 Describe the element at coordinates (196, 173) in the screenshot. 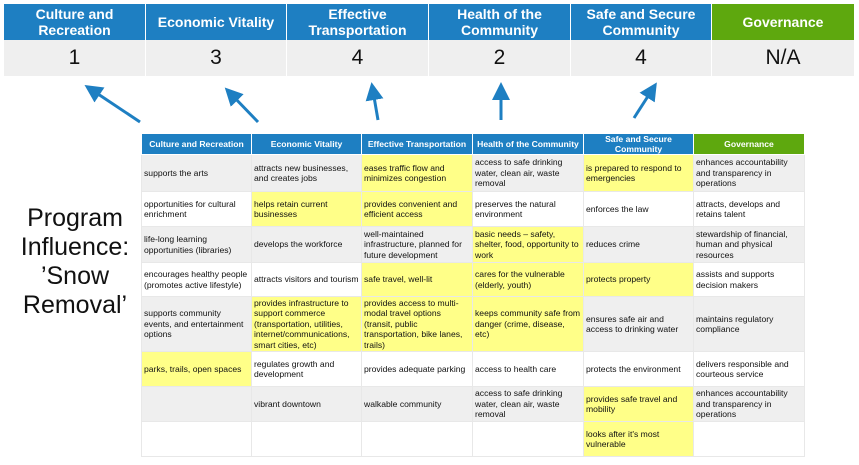

I see `table-cell: supports the arts` at that location.